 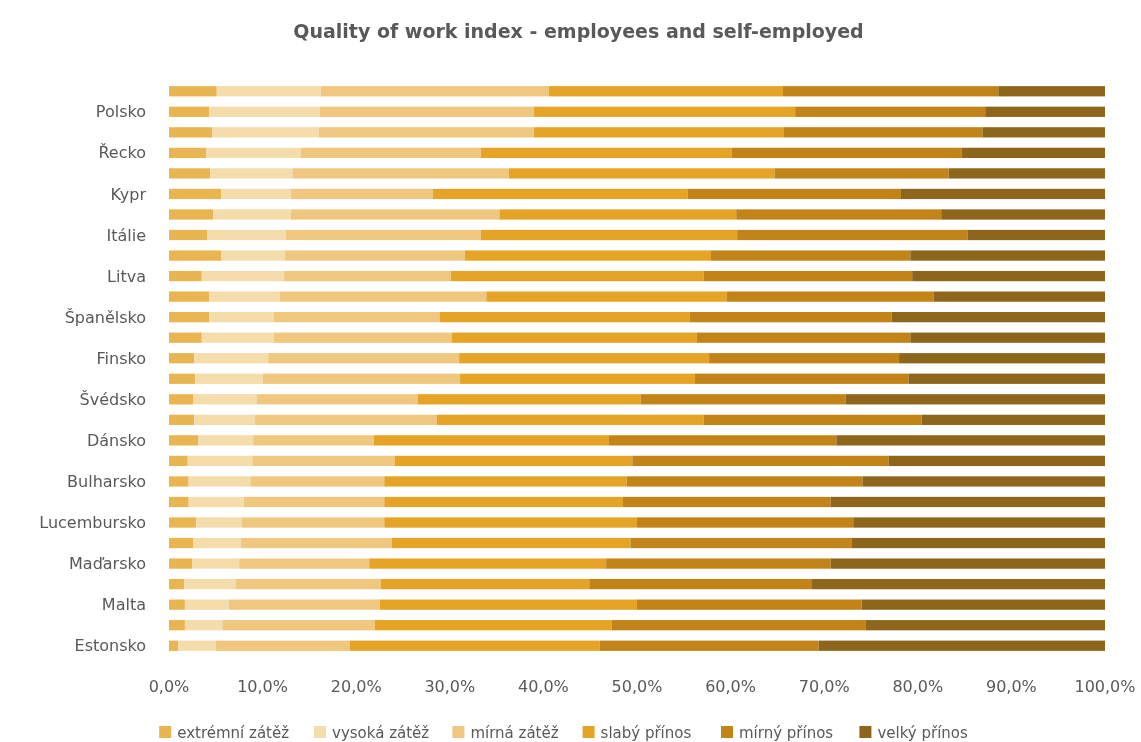 I want to click on x-tick-label: 90,0%, so click(x=1011, y=686).